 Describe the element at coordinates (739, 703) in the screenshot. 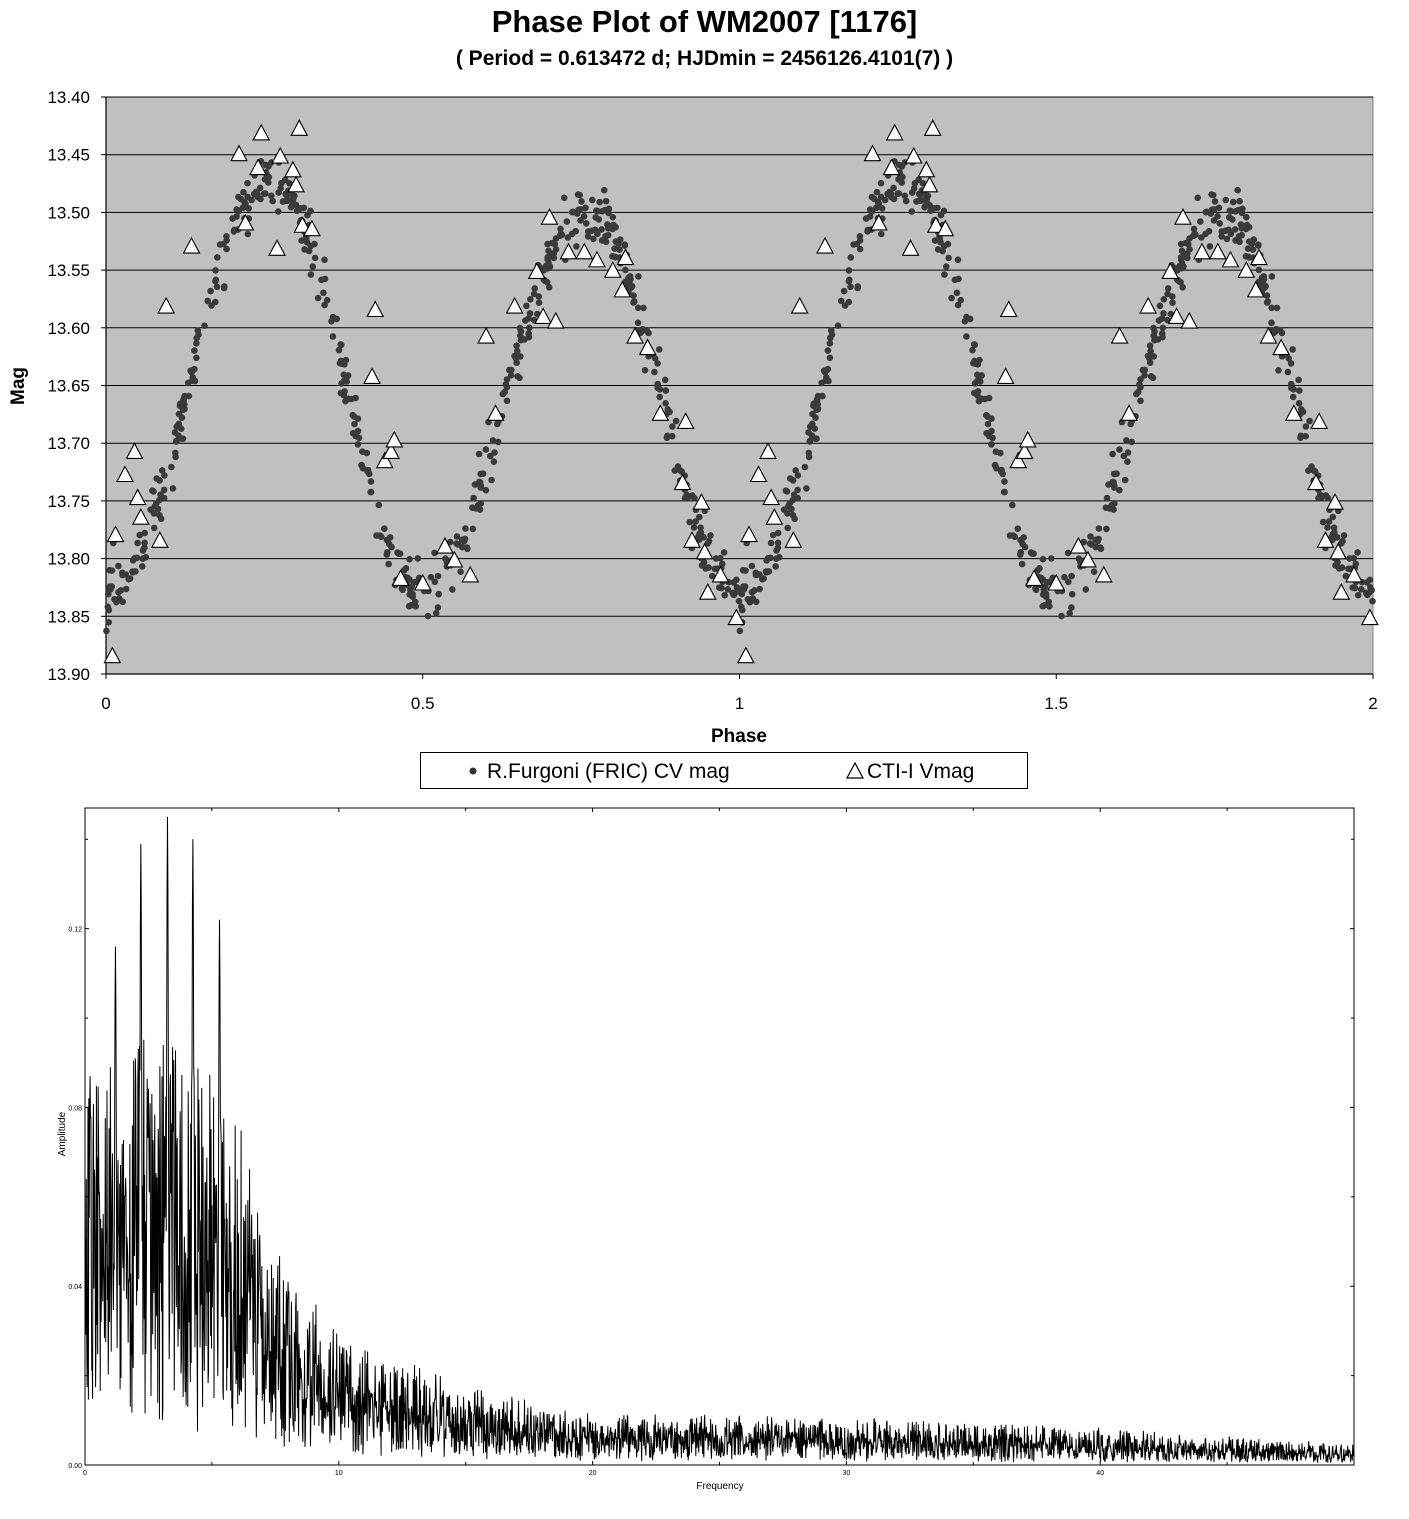

I see `x-tick-label: 1` at that location.